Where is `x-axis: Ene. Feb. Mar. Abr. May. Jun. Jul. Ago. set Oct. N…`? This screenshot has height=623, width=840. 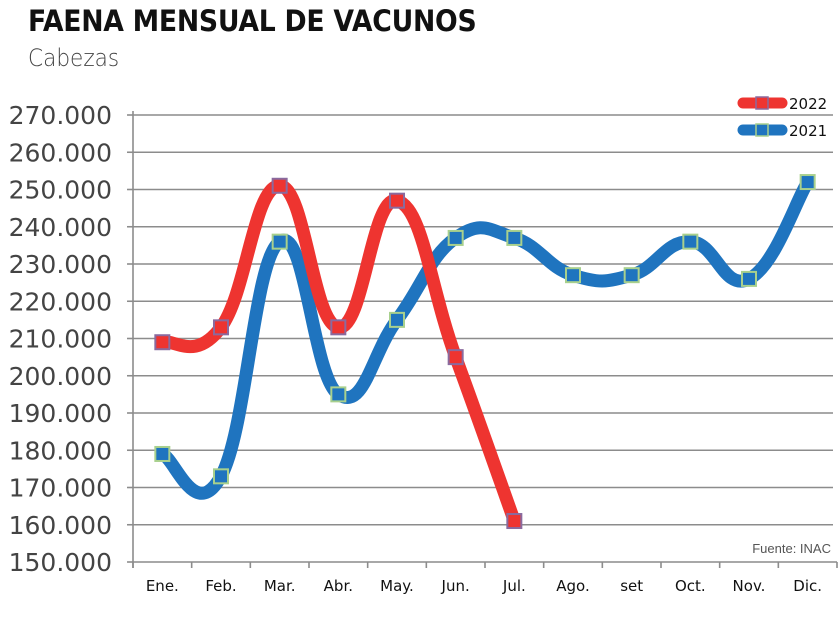
x-axis: Ene. Feb. Mar. Abr. May. Jun. Jul. Ago. set Oct. N… is located at coordinates (485, 578).